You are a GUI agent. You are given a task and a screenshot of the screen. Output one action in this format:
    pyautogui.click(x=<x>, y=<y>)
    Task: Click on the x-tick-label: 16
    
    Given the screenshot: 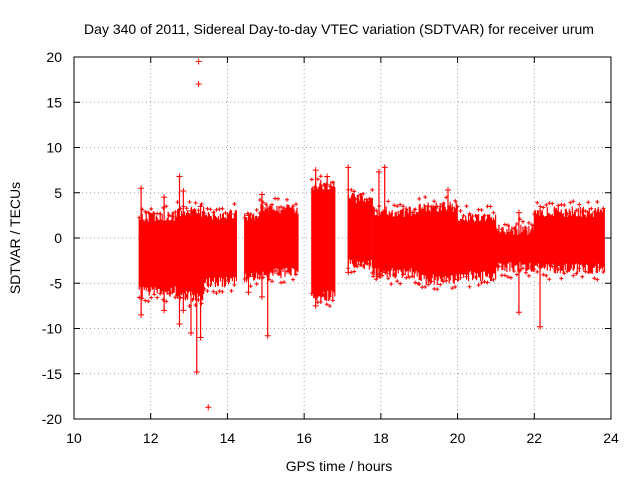 What is the action you would take?
    pyautogui.click(x=304, y=438)
    